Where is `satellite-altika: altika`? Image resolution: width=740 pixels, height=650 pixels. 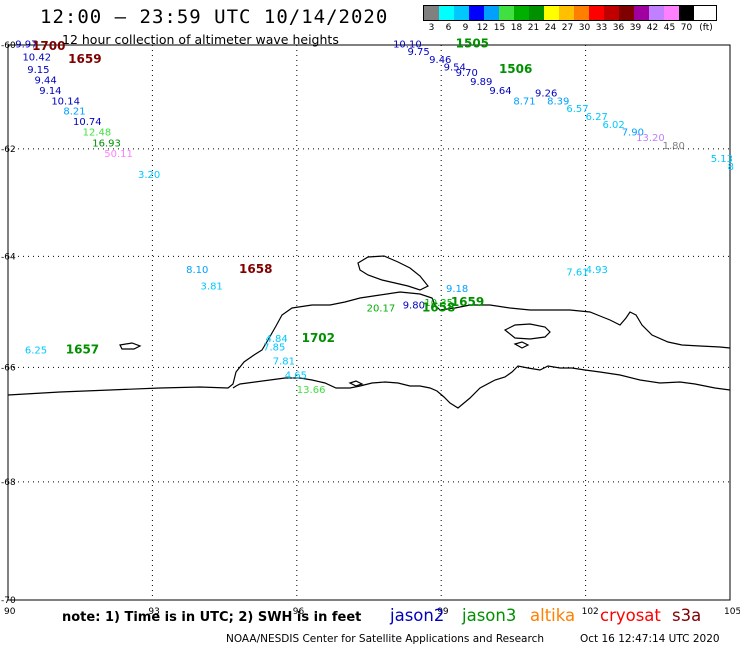
satellite-altika: altika is located at coordinates (553, 615).